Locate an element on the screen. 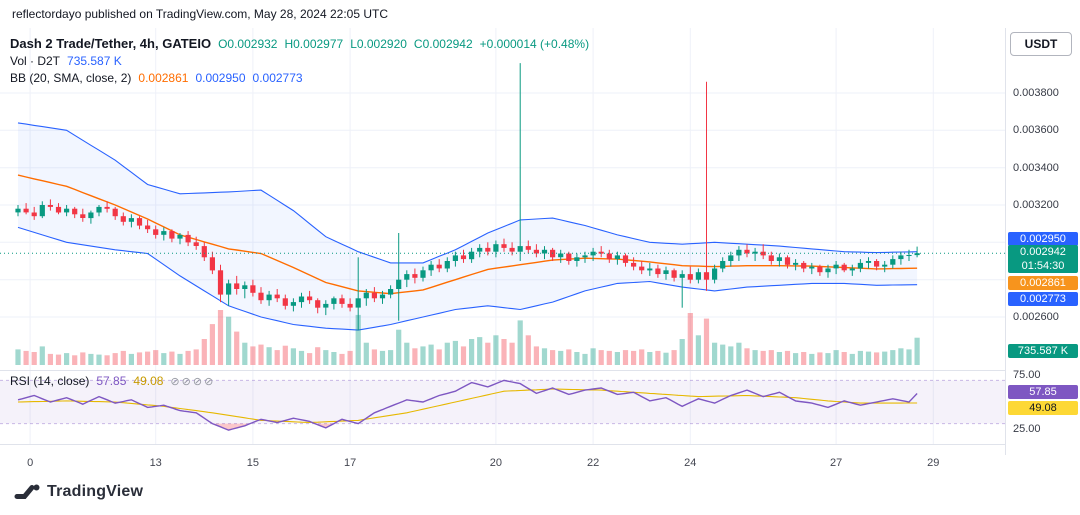 This screenshot has width=1080, height=515. tradingview-logo-icon is located at coordinates (27, 491).